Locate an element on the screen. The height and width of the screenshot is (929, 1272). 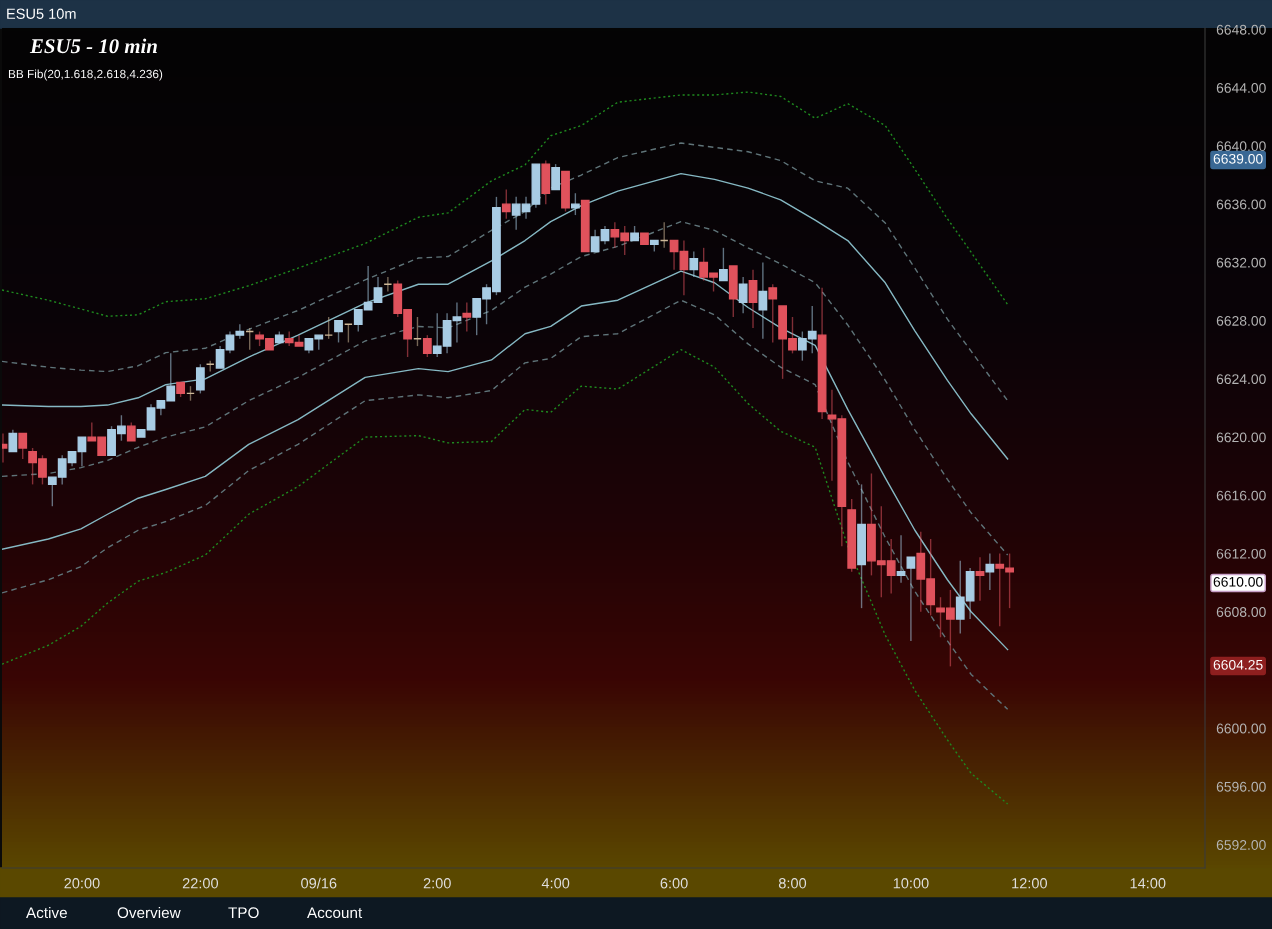
y-tick-label: 6644.00 is located at coordinates (1241, 88).